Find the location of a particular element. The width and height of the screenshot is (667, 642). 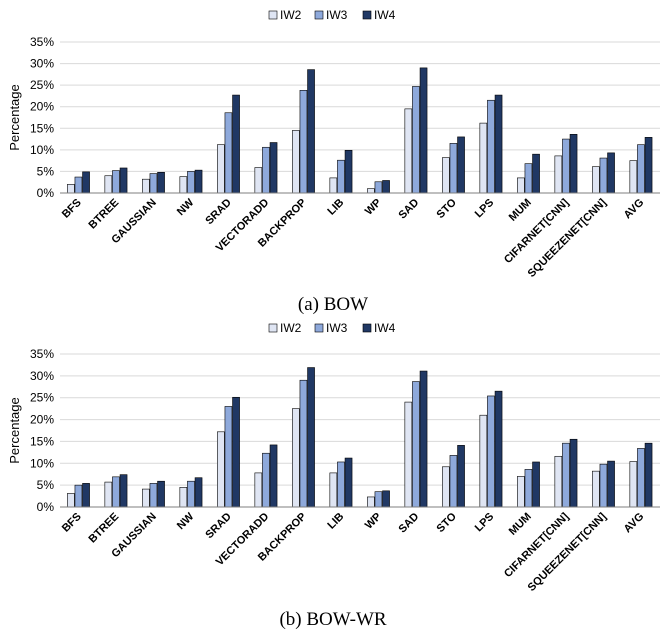

x-tick-label: WP is located at coordinates (373, 207).